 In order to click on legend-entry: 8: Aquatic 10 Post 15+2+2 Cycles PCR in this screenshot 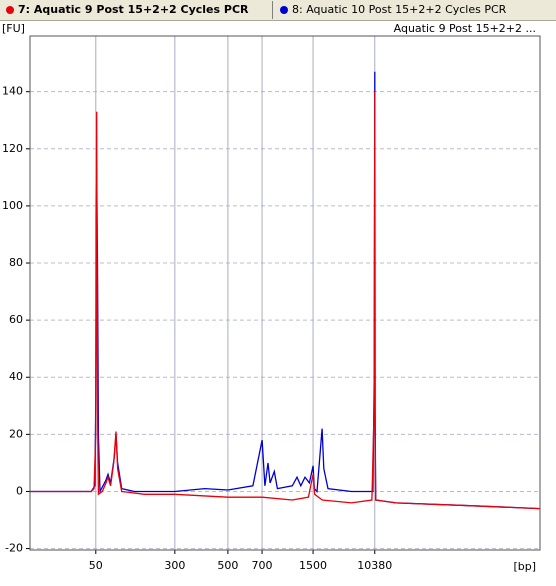, I will do `click(390, 9)`.